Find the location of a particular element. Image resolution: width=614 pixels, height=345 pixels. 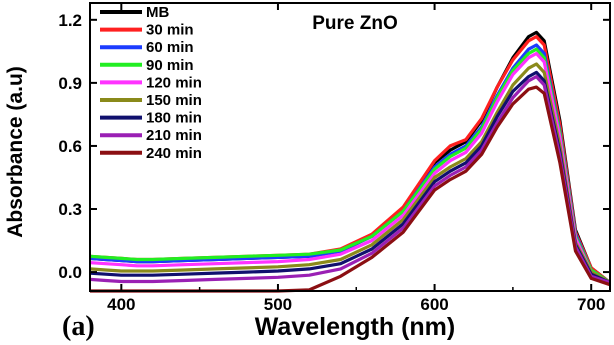

y-tick-label: 0.0 is located at coordinates (70, 272).